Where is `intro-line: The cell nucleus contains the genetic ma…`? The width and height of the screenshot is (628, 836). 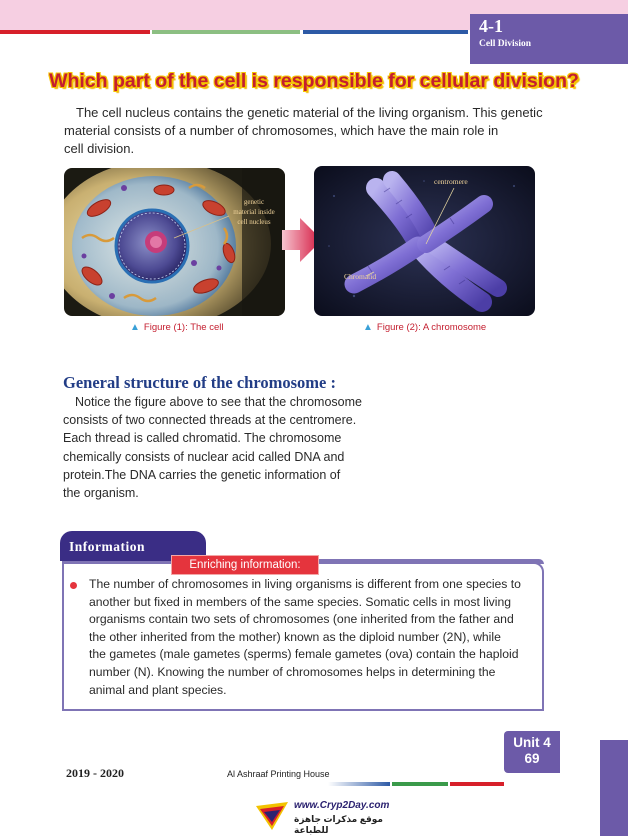
intro-line: The cell nucleus contains the genetic ma… is located at coordinates (309, 112).